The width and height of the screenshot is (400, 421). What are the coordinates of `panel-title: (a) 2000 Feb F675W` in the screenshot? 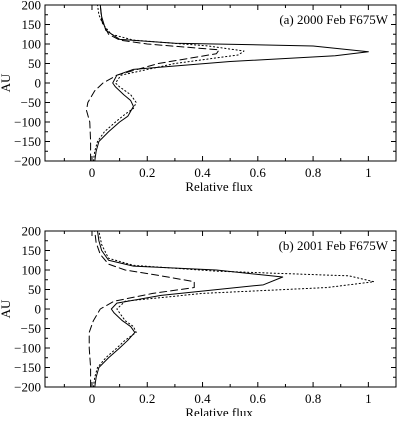 It's located at (333, 19).